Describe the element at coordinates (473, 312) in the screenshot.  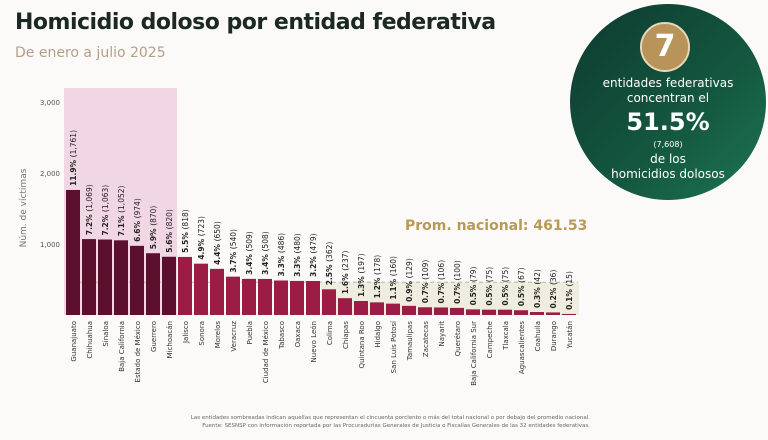
I see `bar-baja-california-sur` at that location.